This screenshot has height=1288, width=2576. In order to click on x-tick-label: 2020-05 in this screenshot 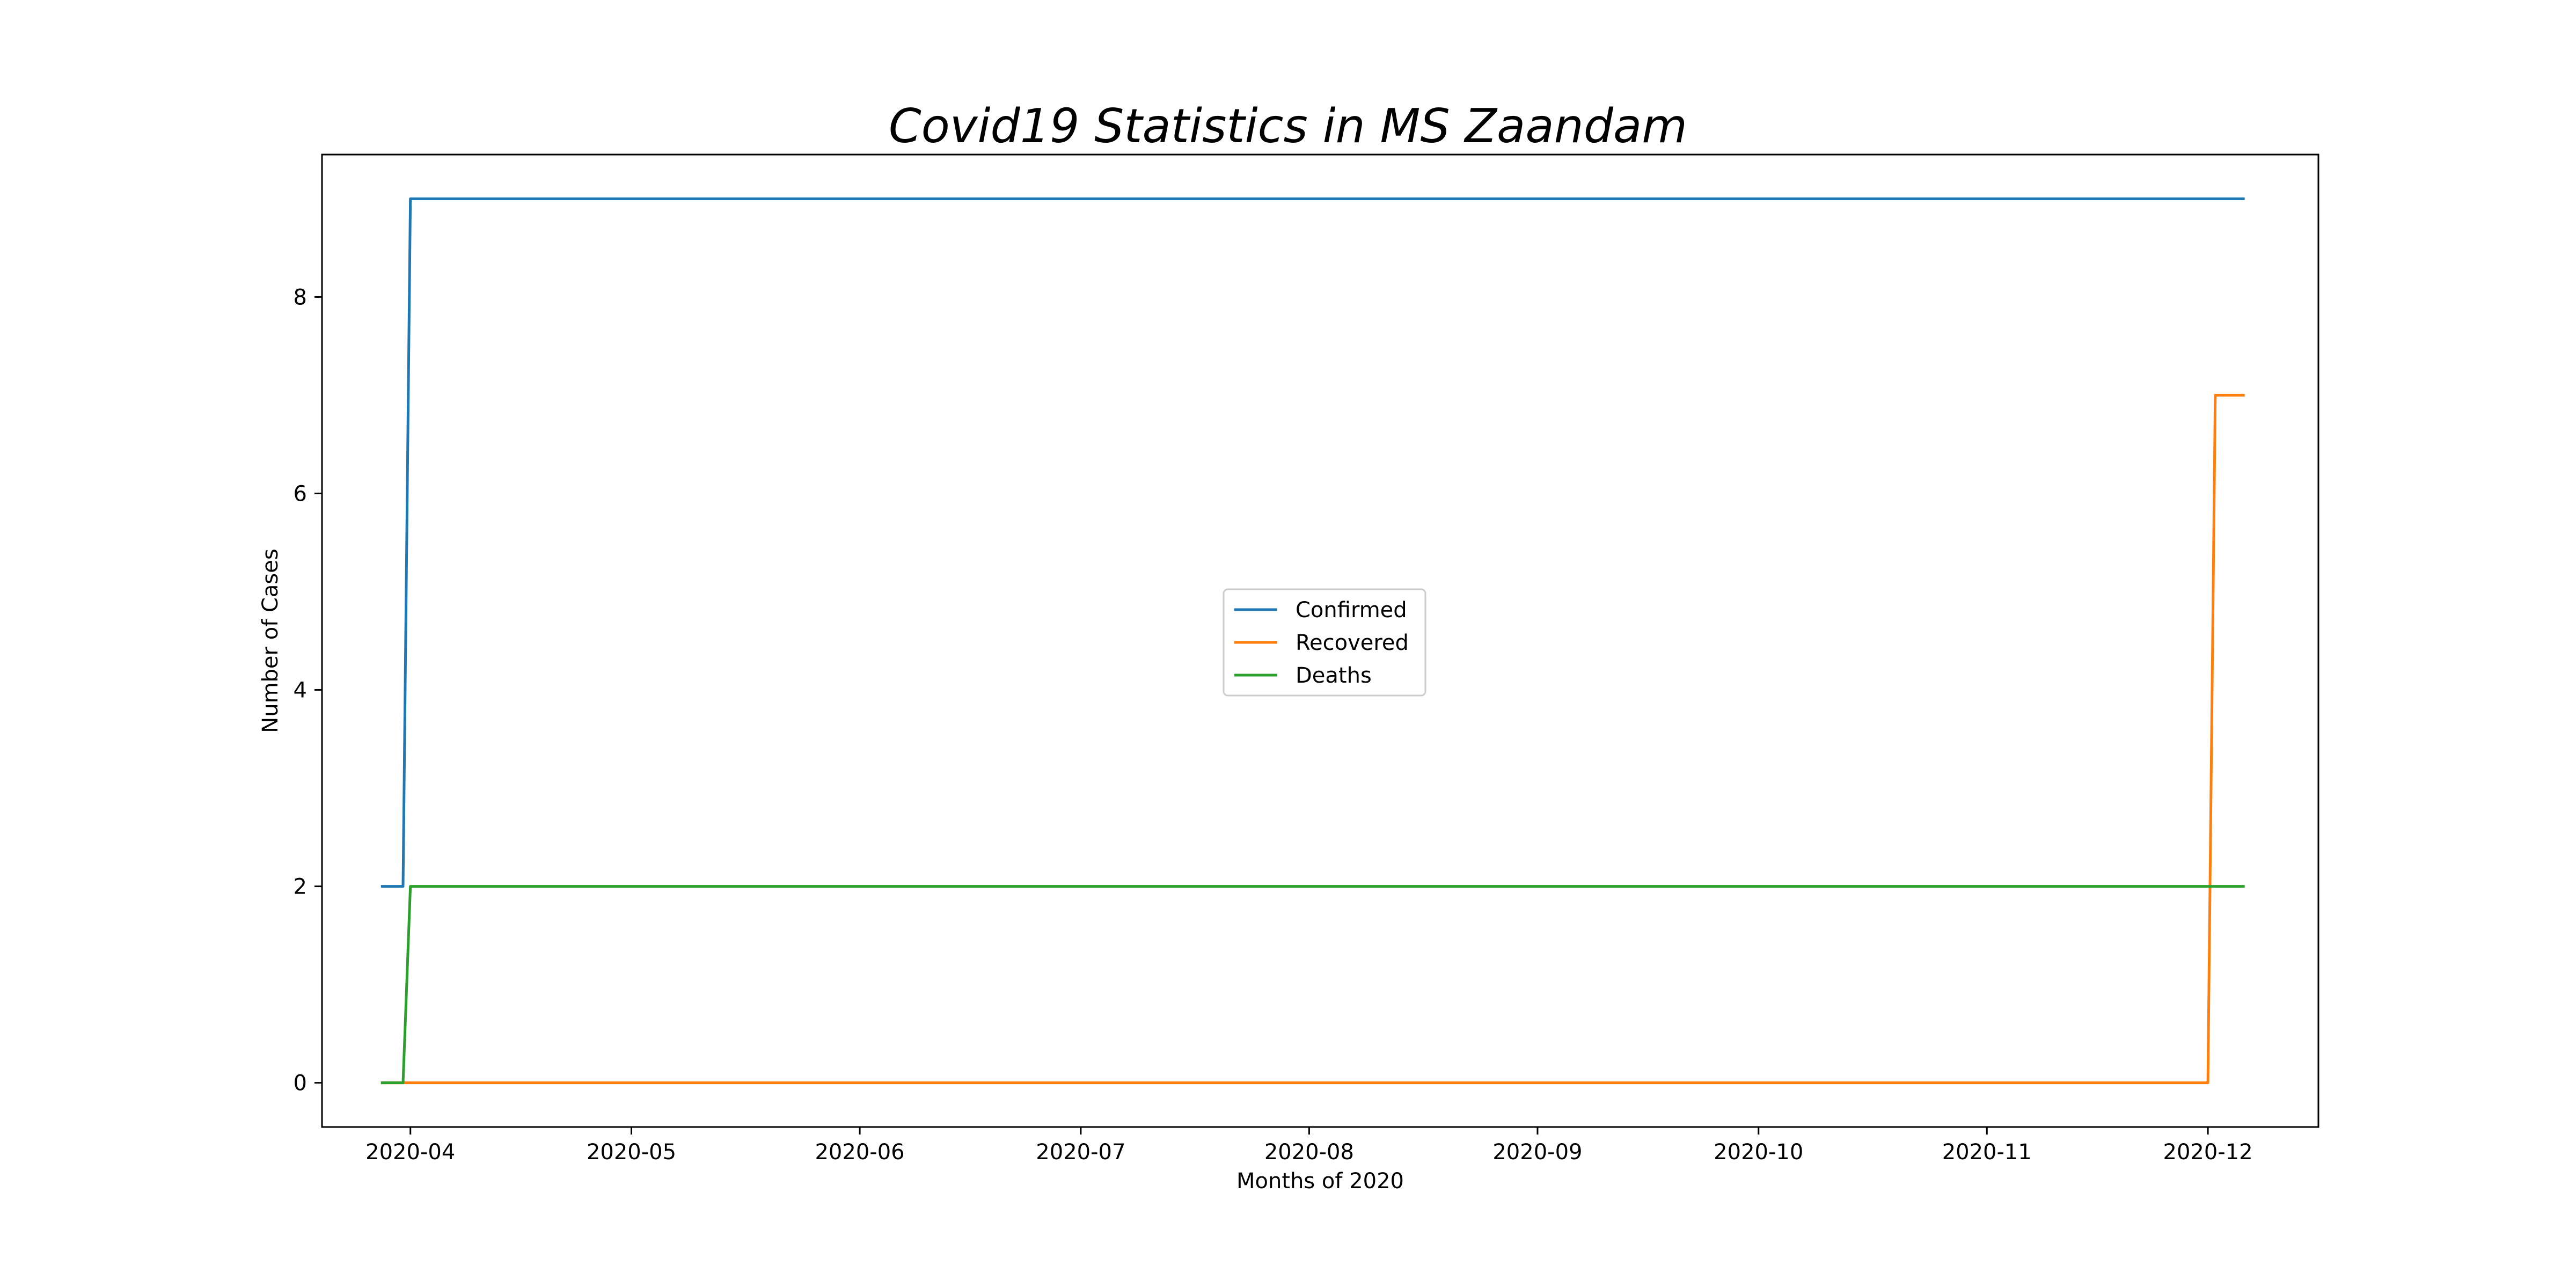, I will do `click(631, 1152)`.